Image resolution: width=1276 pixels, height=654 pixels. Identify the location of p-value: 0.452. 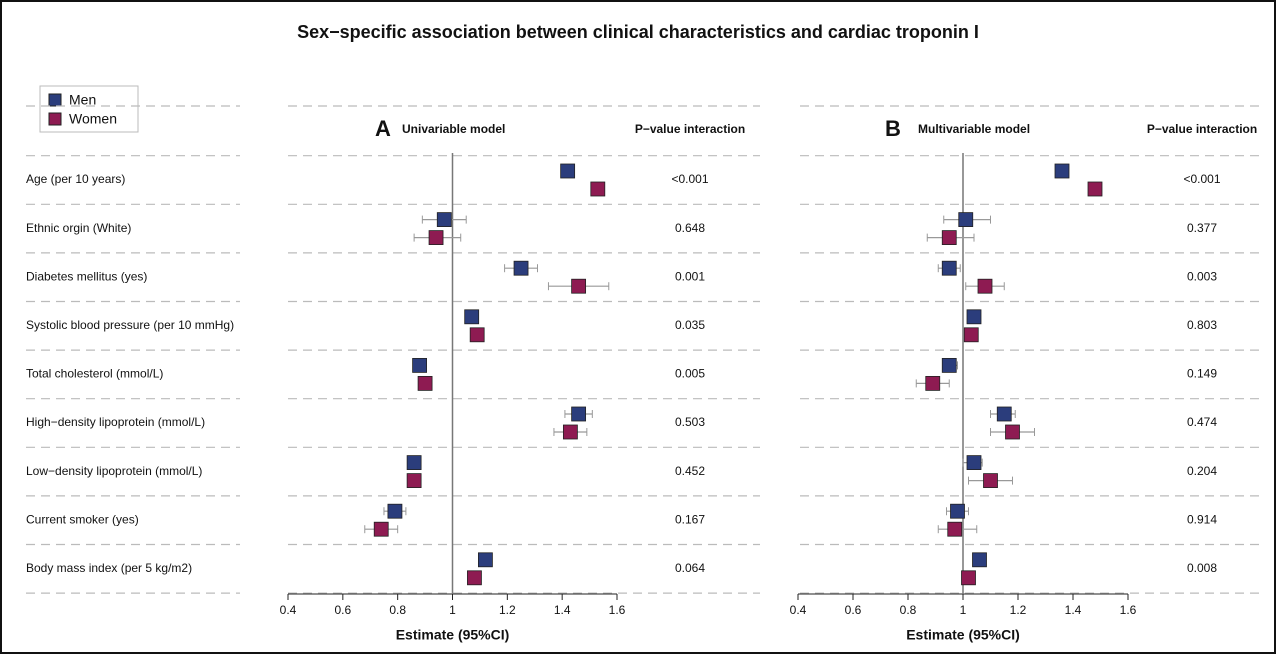
(690, 471).